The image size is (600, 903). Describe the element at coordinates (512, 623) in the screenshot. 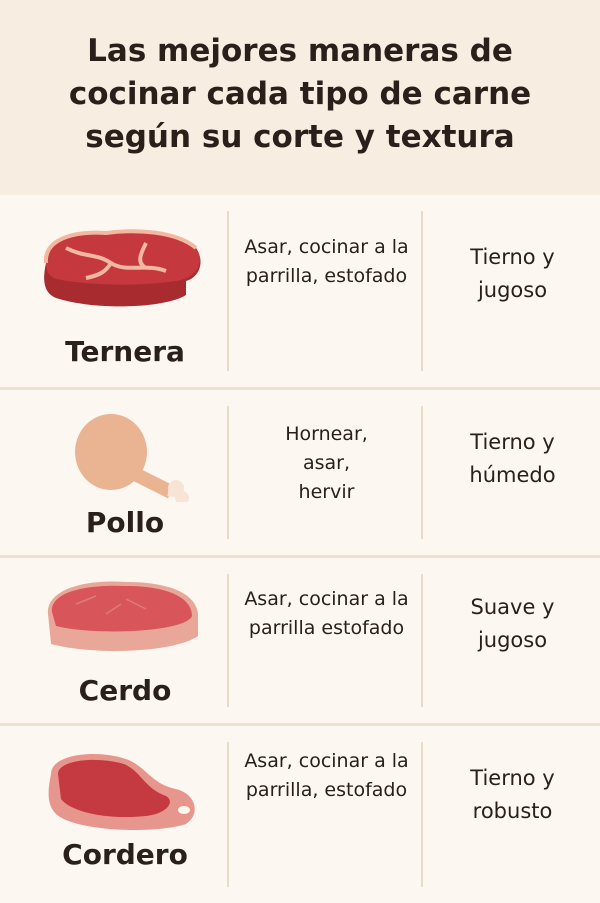

I see `texture: Suave y jugoso` at that location.